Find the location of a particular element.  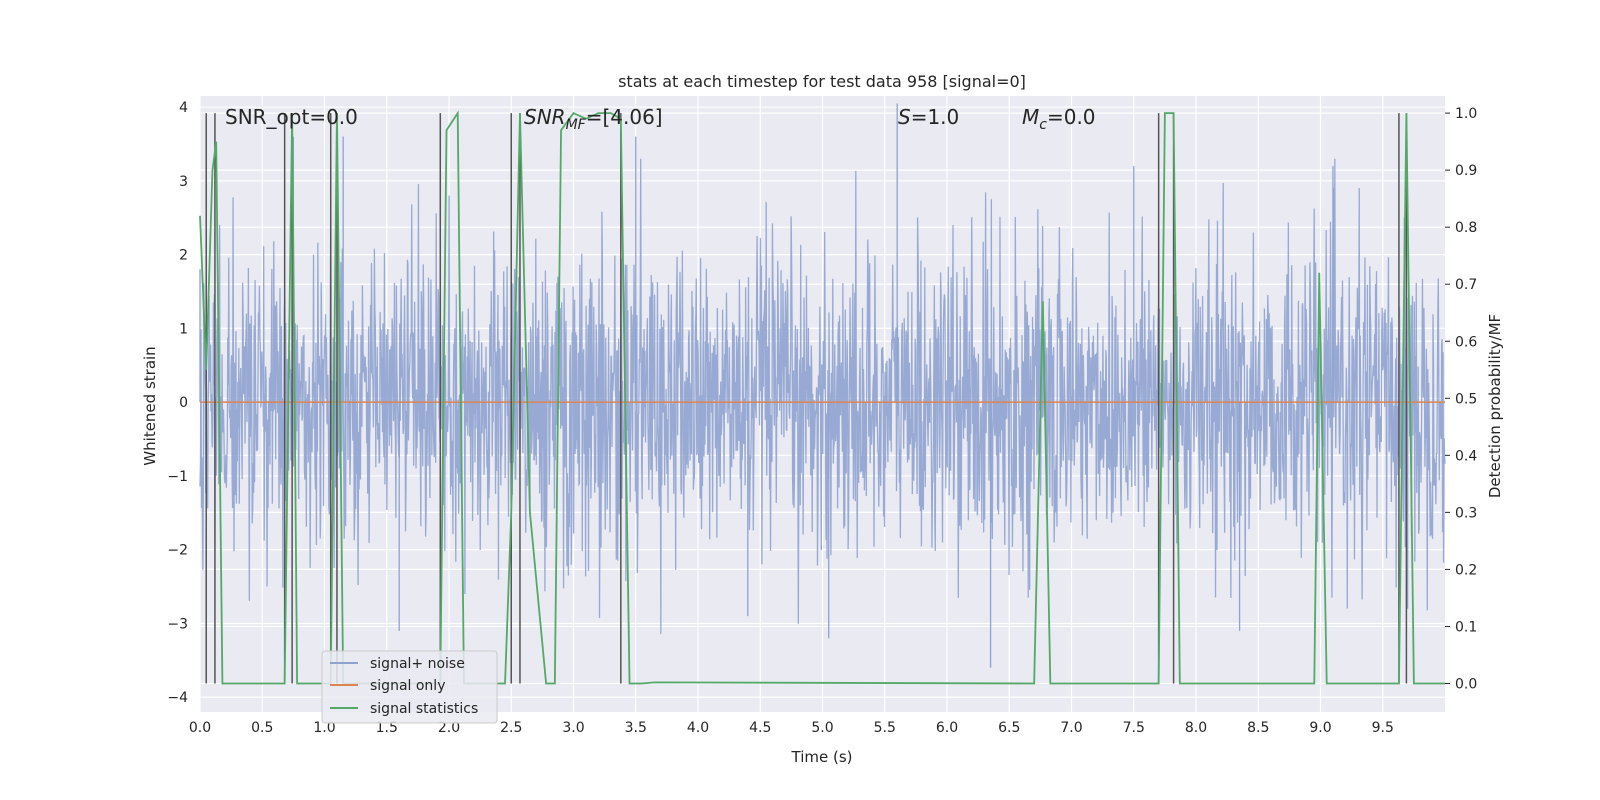

legend-label-signal-noise: signal+ noise is located at coordinates (417, 664).